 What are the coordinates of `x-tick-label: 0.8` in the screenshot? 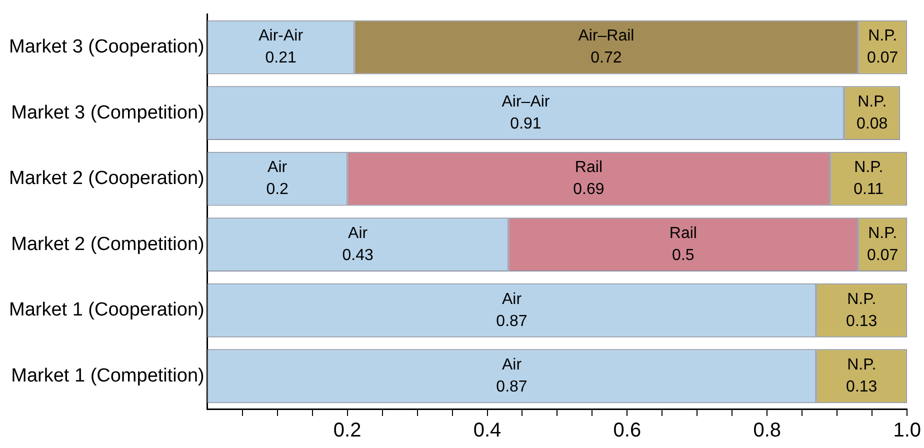 It's located at (767, 431).